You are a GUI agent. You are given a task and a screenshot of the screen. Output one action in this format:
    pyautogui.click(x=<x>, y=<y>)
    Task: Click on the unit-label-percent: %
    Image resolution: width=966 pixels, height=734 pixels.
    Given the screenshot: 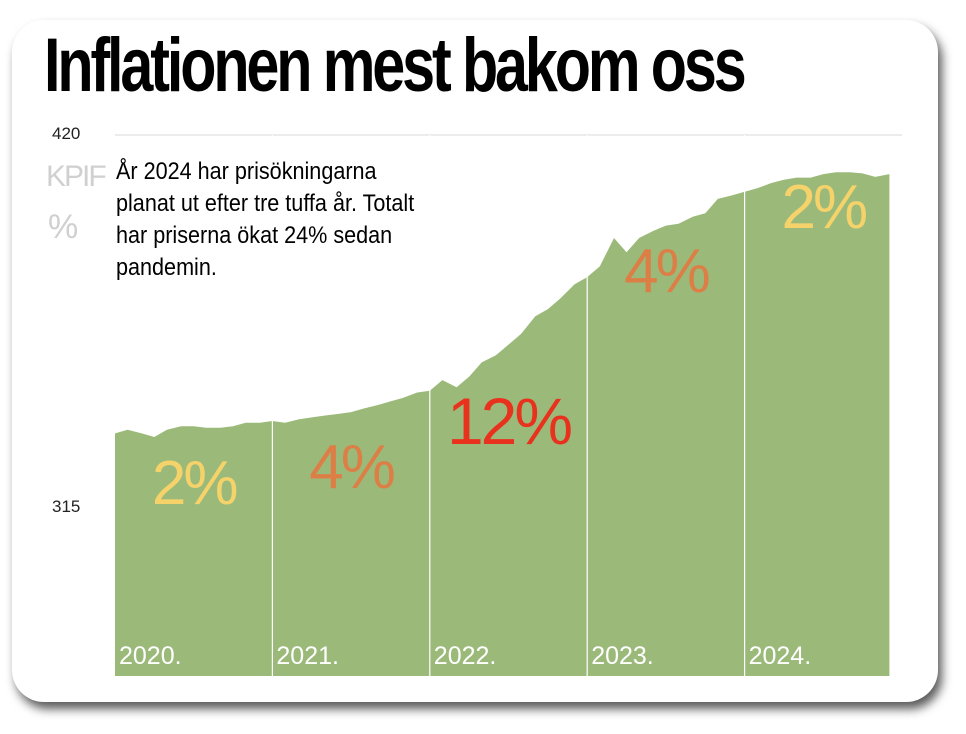 What is the action you would take?
    pyautogui.click(x=63, y=227)
    